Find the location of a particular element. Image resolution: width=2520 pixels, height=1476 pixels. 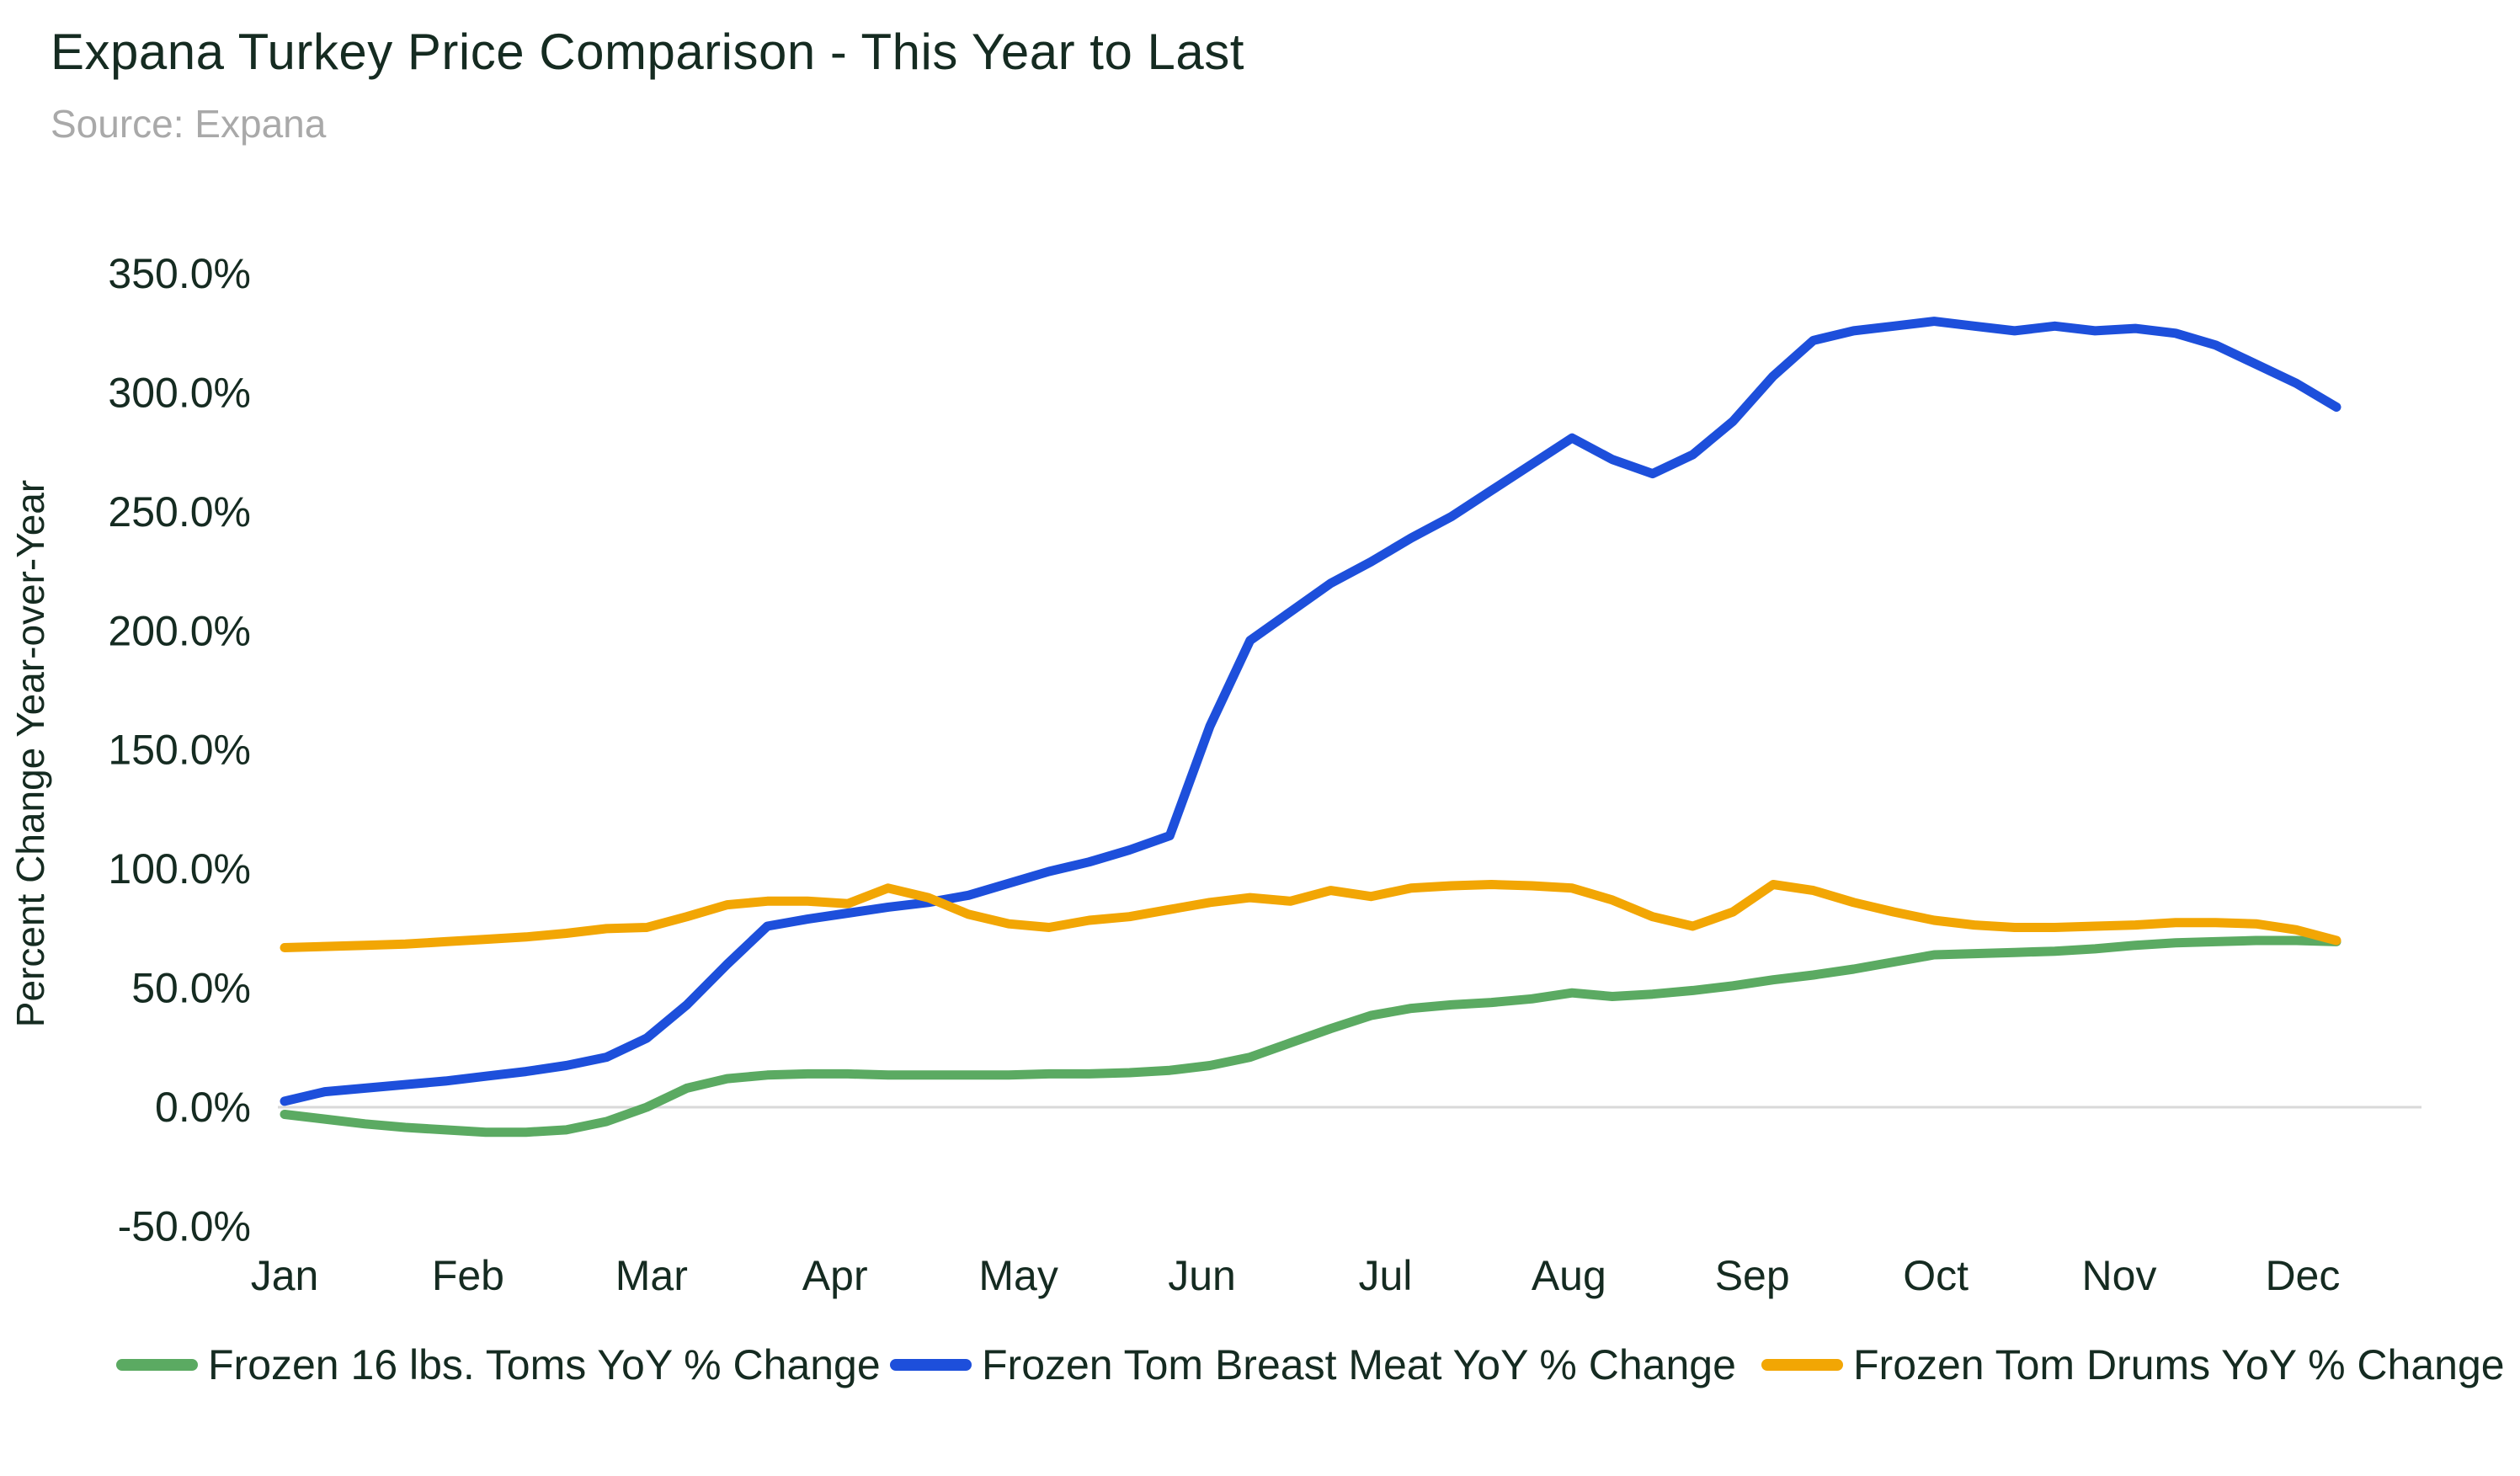

y-axis-title: Percent Change Year-over-Year is located at coordinates (30, 754).